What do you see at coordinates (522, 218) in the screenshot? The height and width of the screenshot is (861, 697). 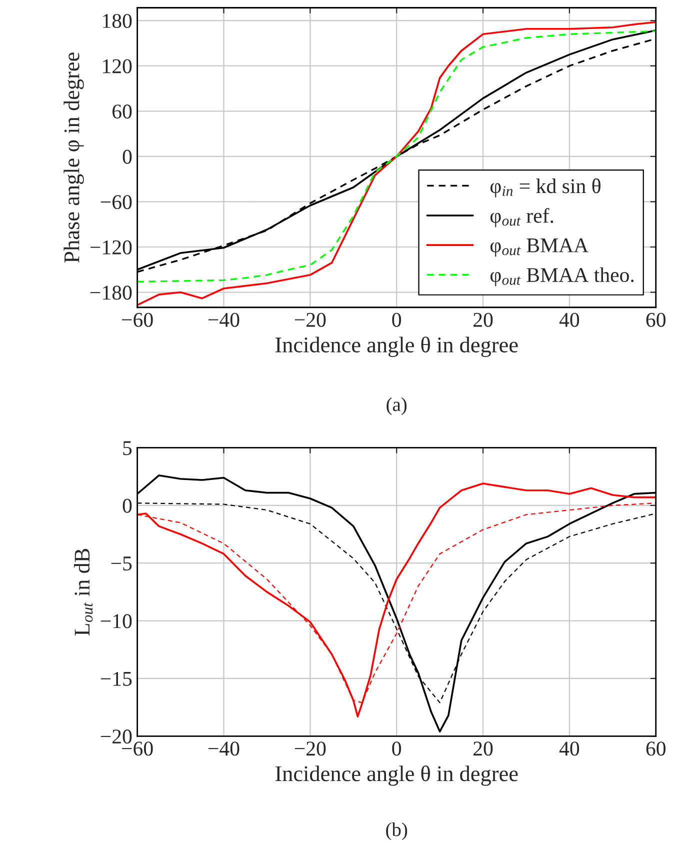 I see `legend-label: φ$_{out}$ ref.` at bounding box center [522, 218].